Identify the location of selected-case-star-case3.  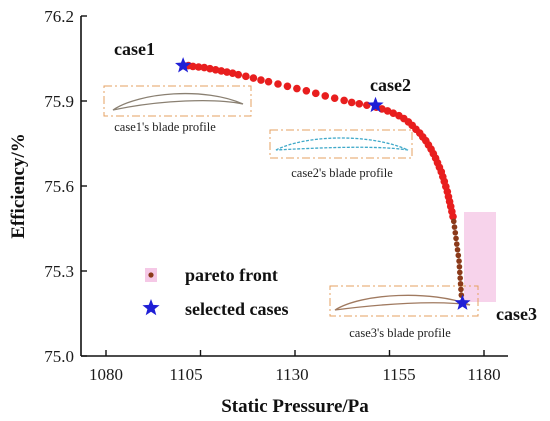
(462, 302).